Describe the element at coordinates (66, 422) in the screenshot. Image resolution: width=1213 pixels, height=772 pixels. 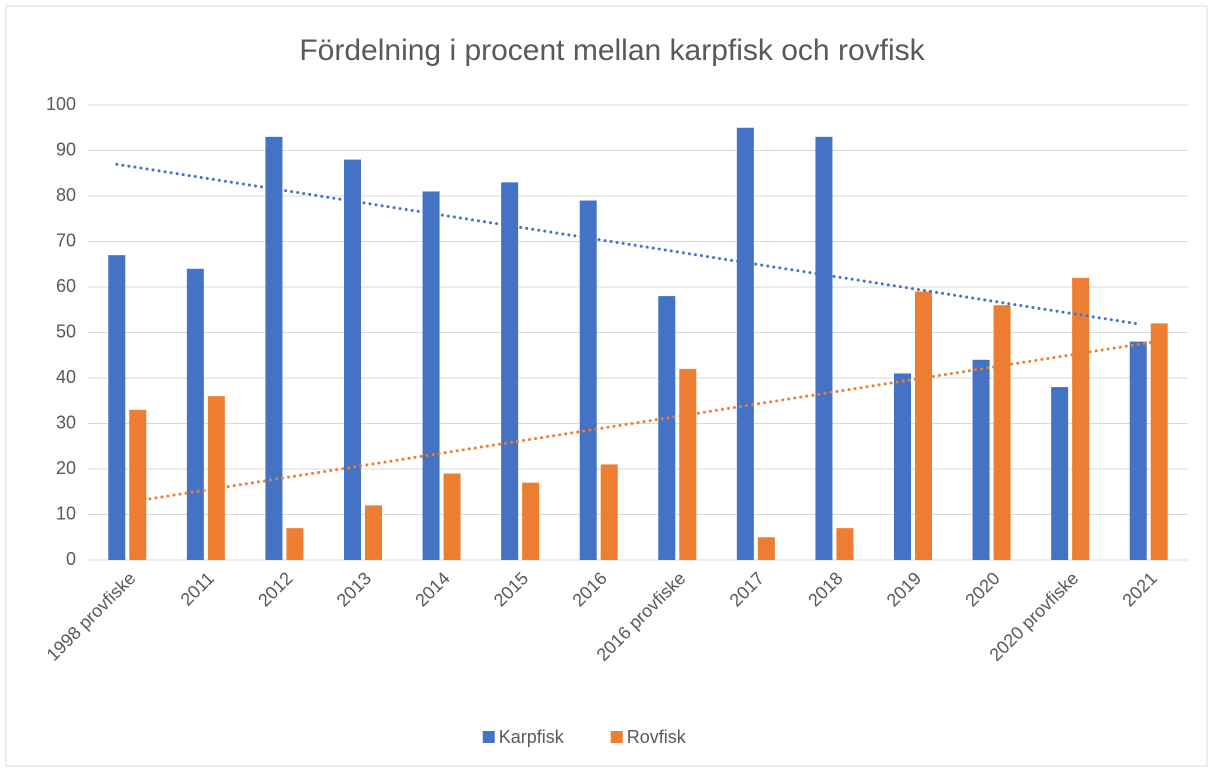
I see `y-tick-label: 30` at that location.